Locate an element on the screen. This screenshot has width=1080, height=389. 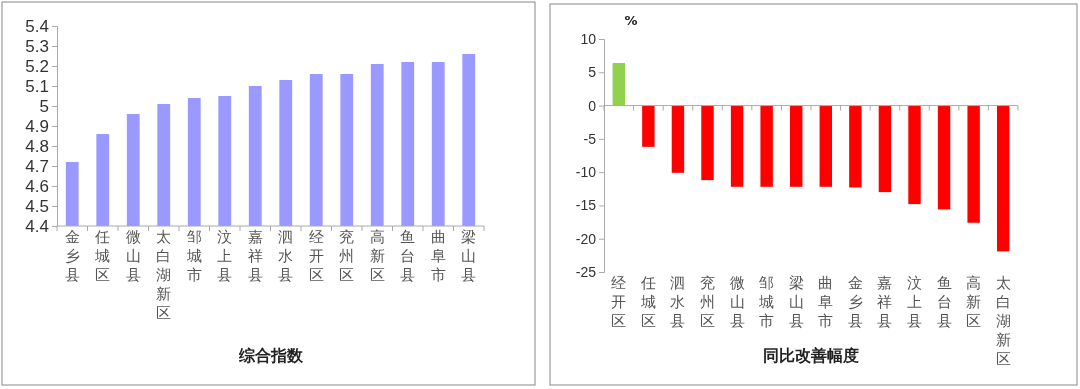
y-tick-label: 4.4 is located at coordinates (37, 226).